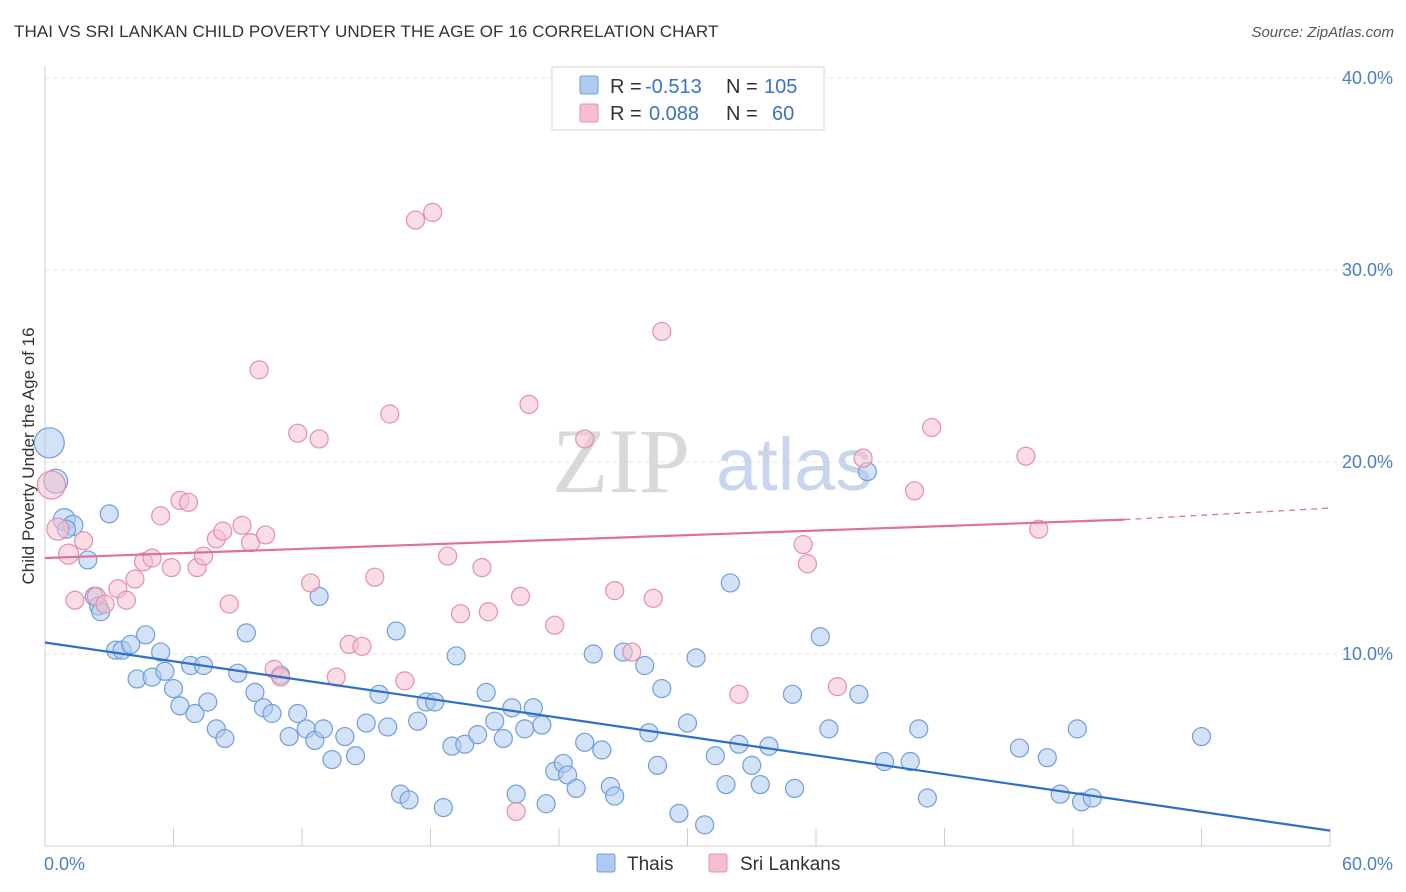  Describe the element at coordinates (1367, 366) in the screenshot. I see `y-tick-labels: 10.0% 20.0% 30.0% 40.0%` at that location.